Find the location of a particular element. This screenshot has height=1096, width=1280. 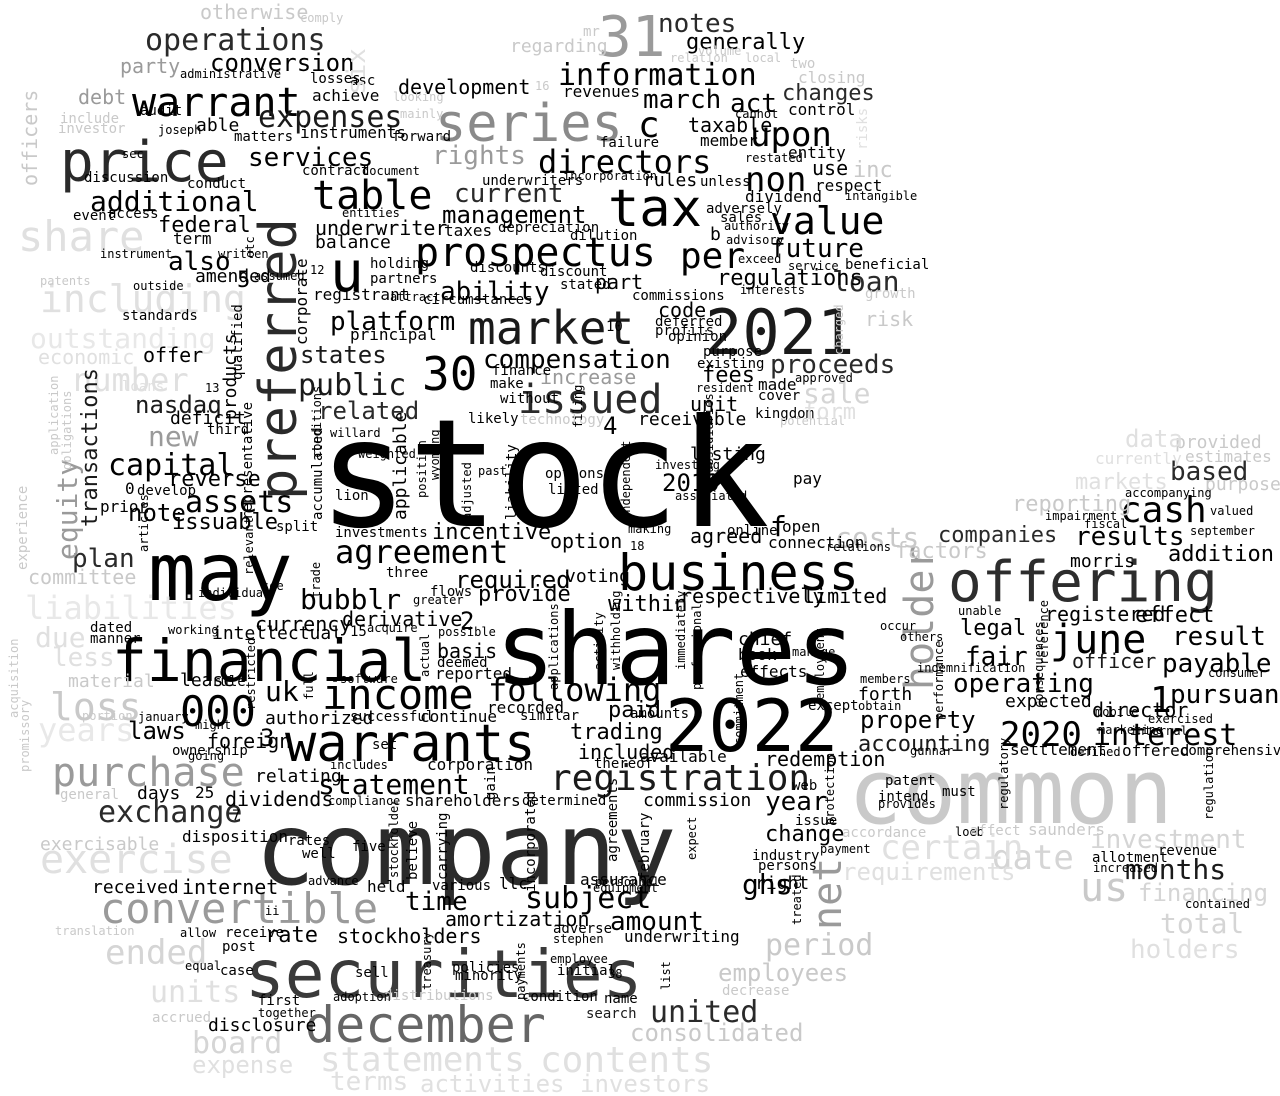

word-treated: treated is located at coordinates (797, 899).